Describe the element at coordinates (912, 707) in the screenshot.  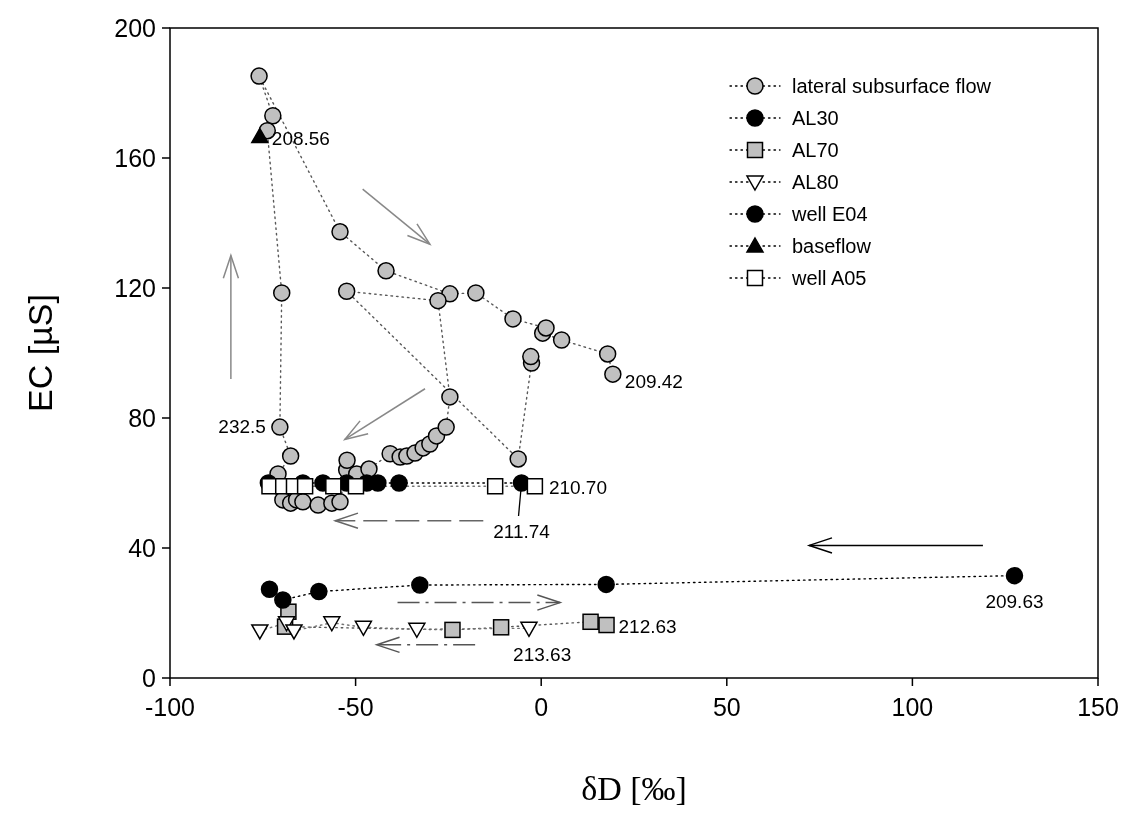
I see `x-tick-label: 100` at that location.